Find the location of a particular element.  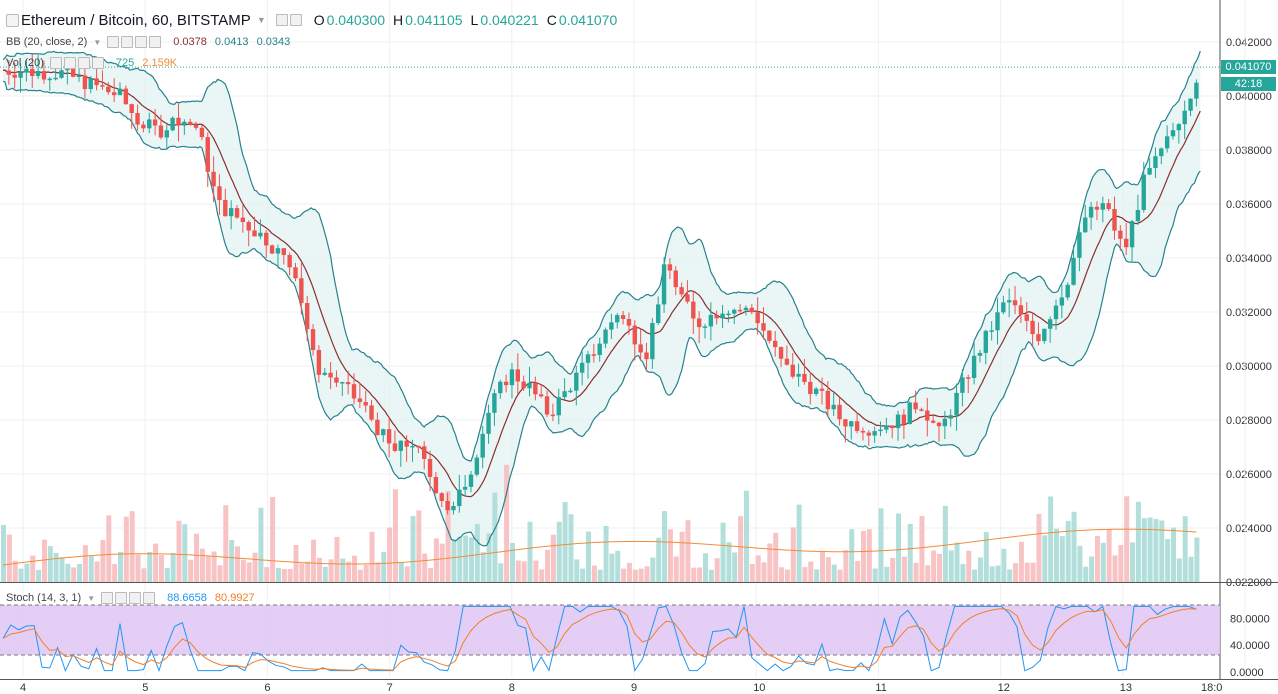

stoch-legend: Stoch (14, 3, 1) ▼ 88.6658 80.9927 is located at coordinates (134, 598).